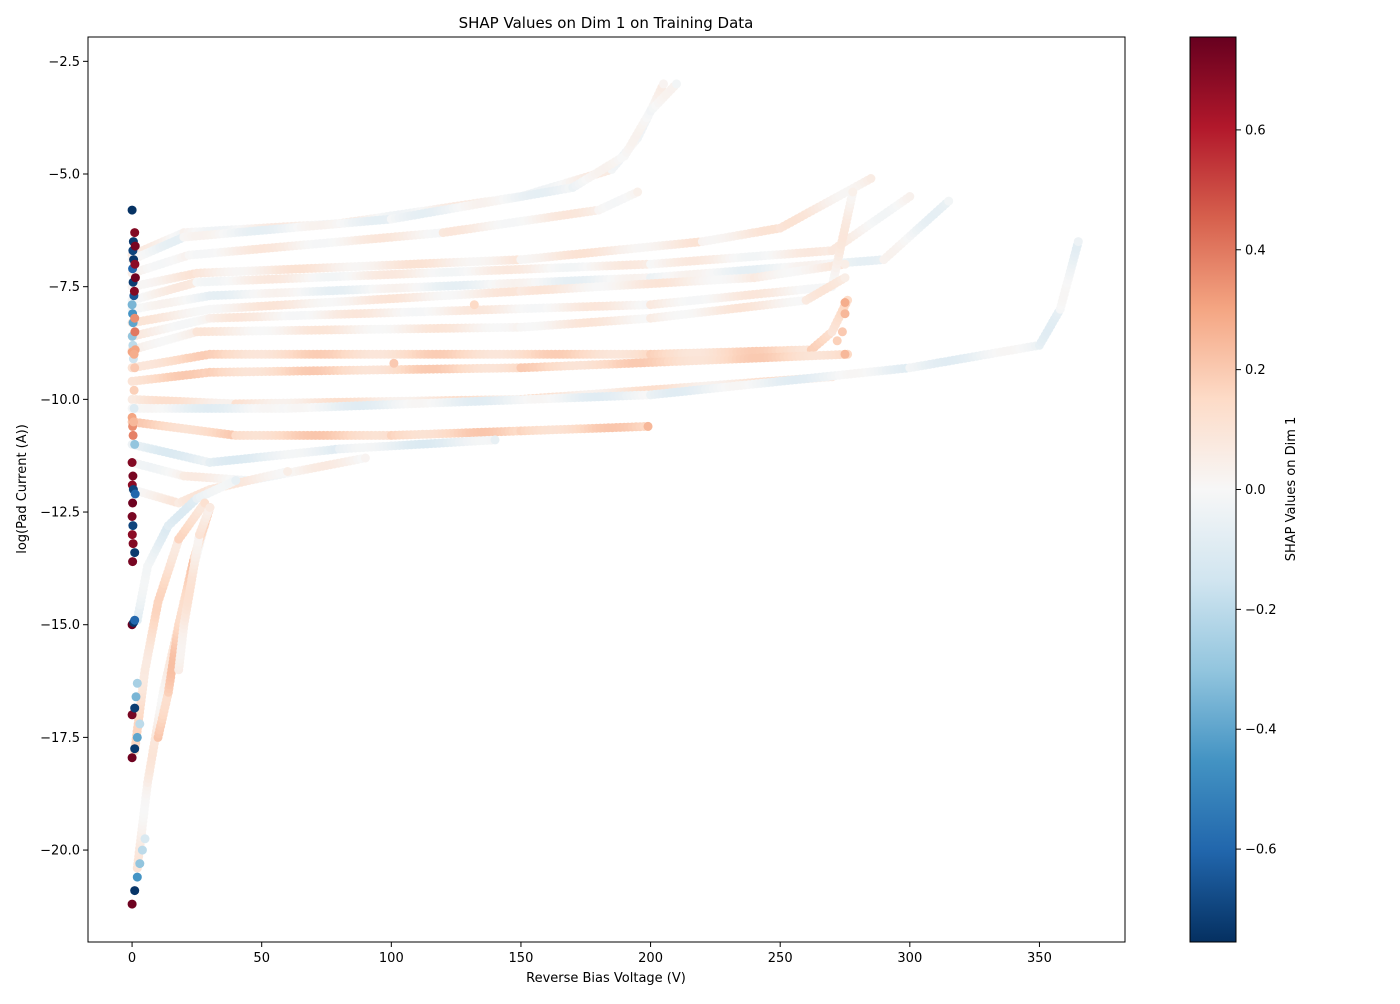 This screenshot has height=1004, width=1400. I want to click on x-tick-label: 200, so click(650, 958).